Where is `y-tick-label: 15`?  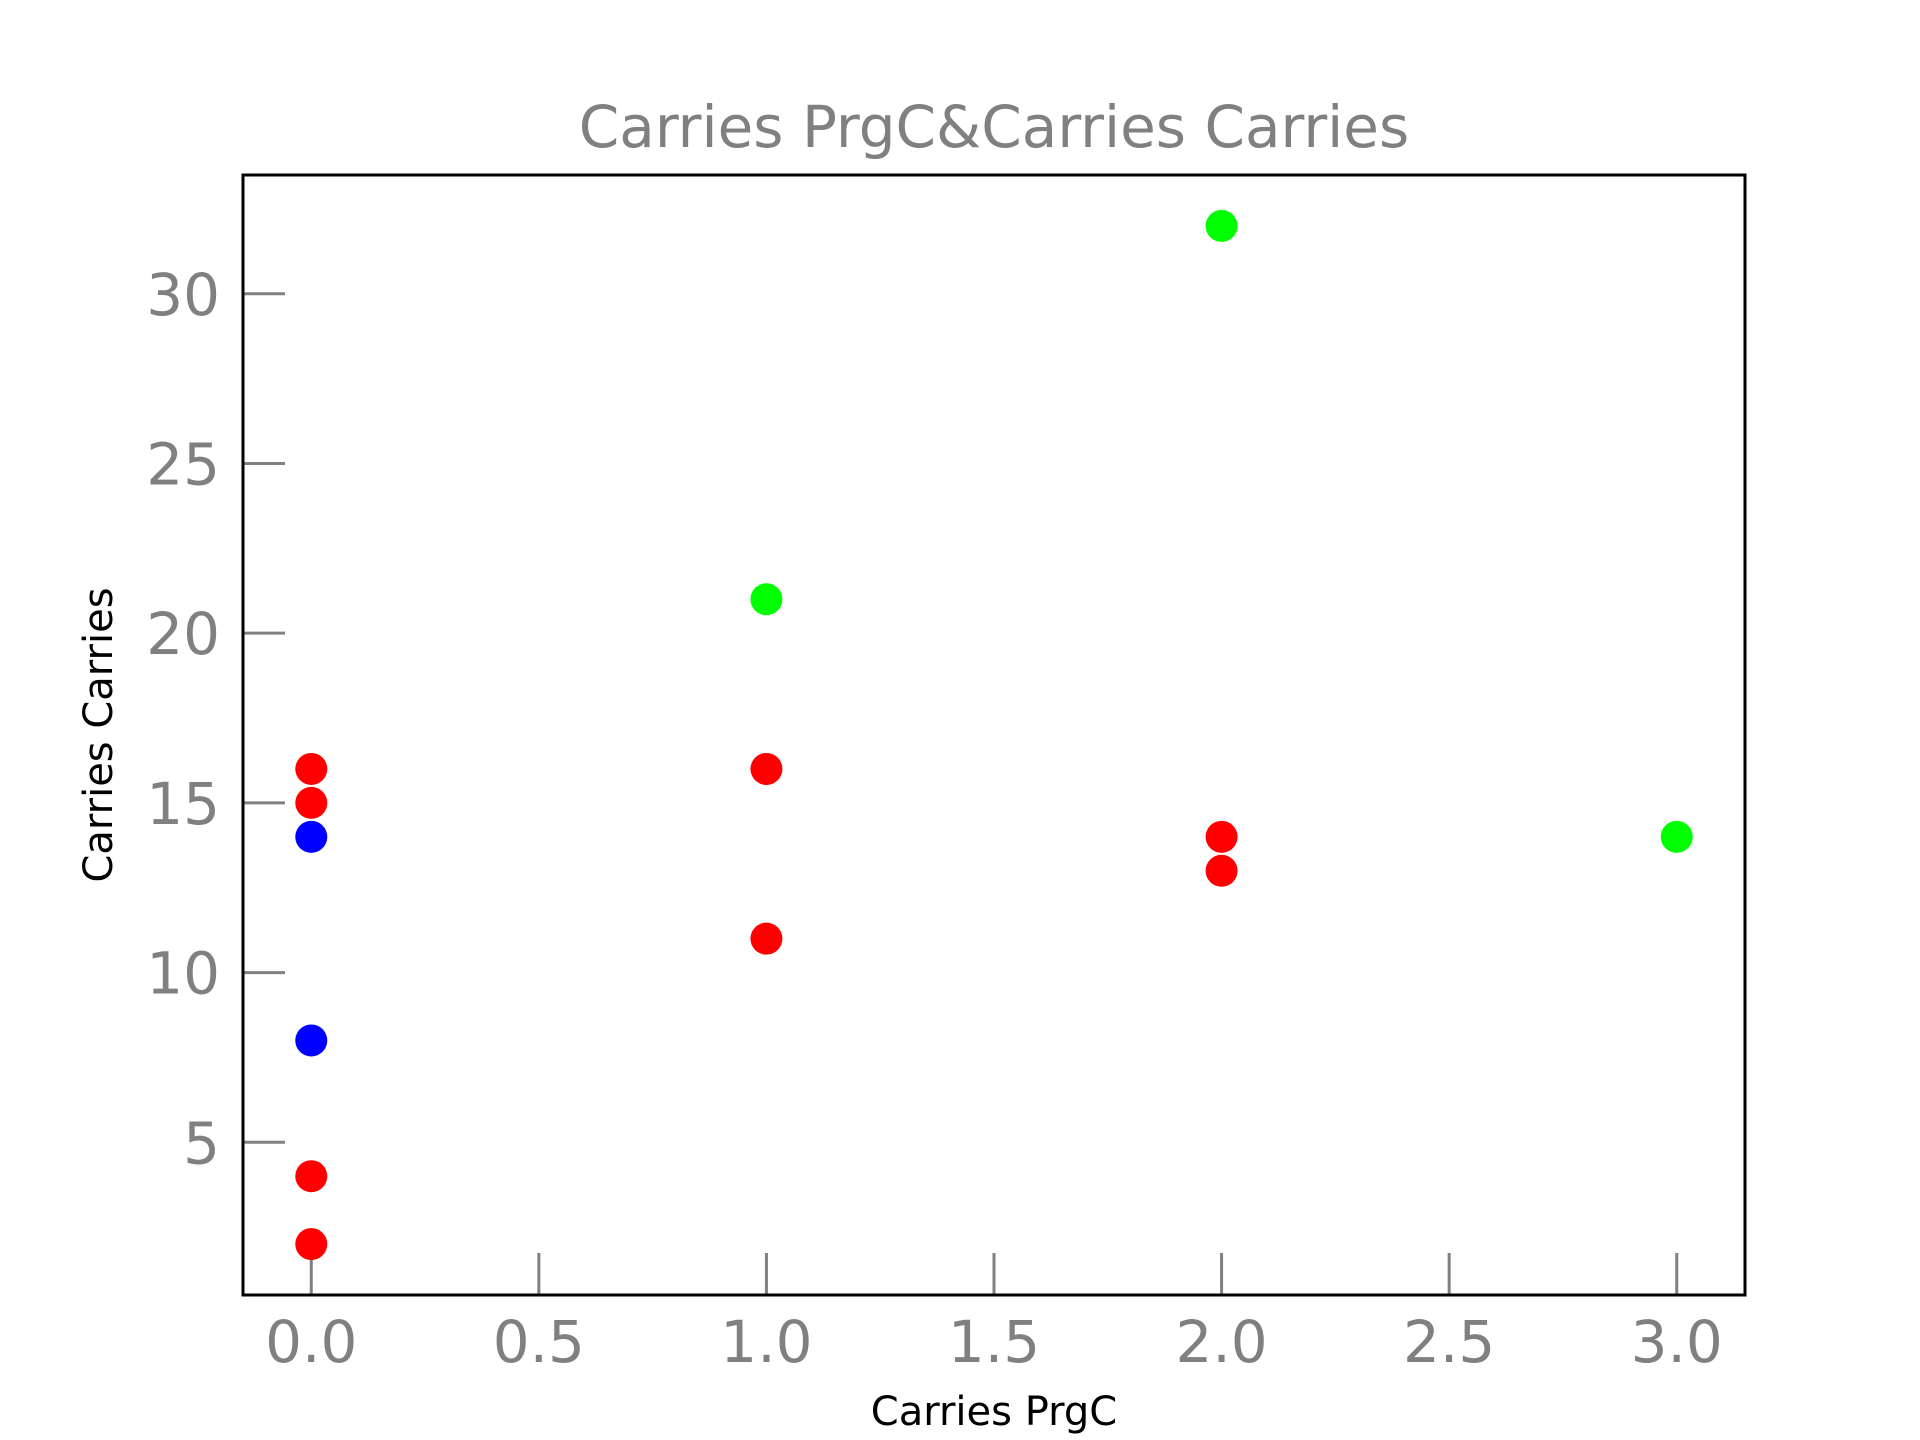
y-tick-label: 15 is located at coordinates (183, 804).